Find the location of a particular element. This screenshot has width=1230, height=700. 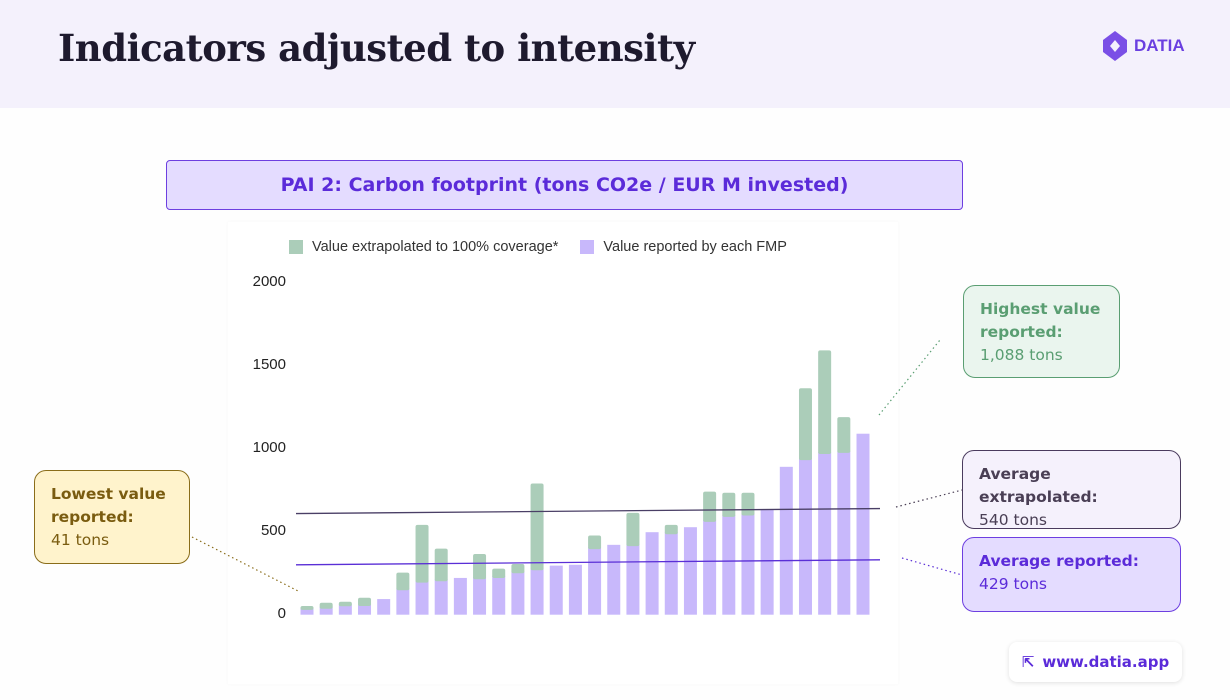

callout-label: Lowest value reported: is located at coordinates (108, 505).